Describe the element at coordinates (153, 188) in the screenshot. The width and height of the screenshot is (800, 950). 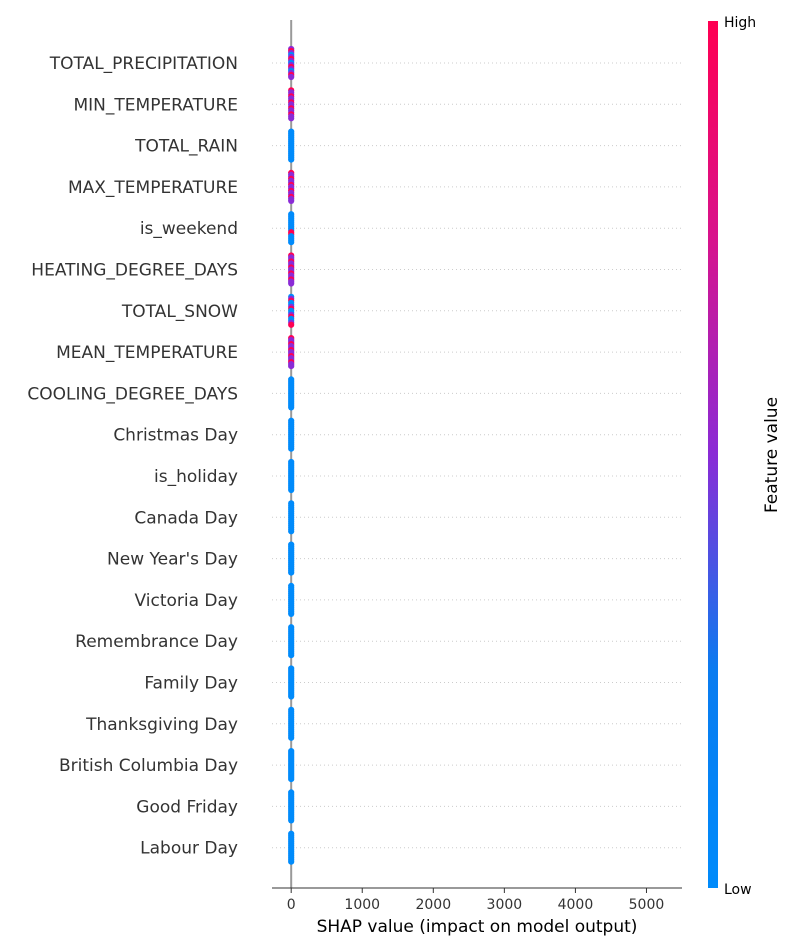
I see `feature-label: MAX_TEMPERATURE` at that location.